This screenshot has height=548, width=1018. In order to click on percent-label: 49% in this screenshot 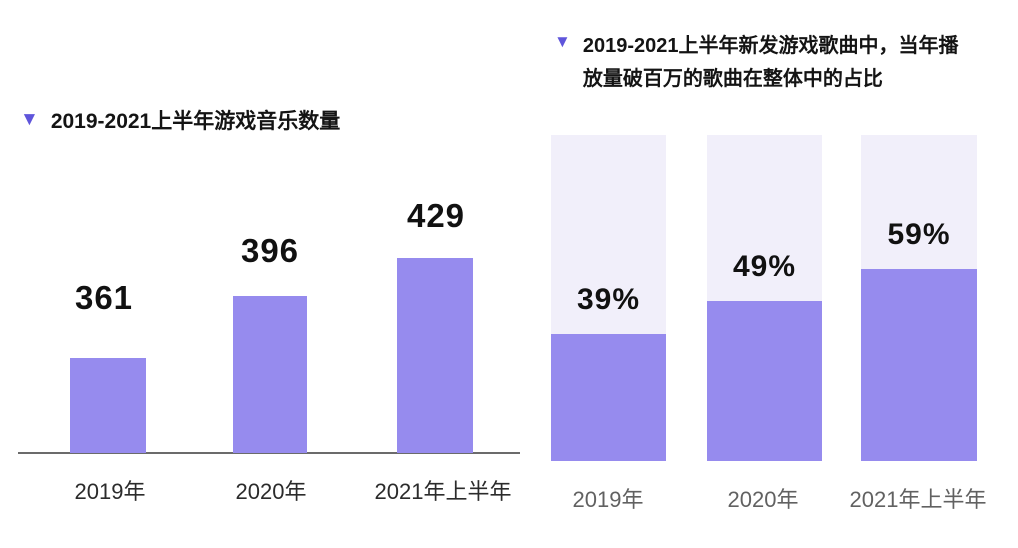, I will do `click(764, 267)`.